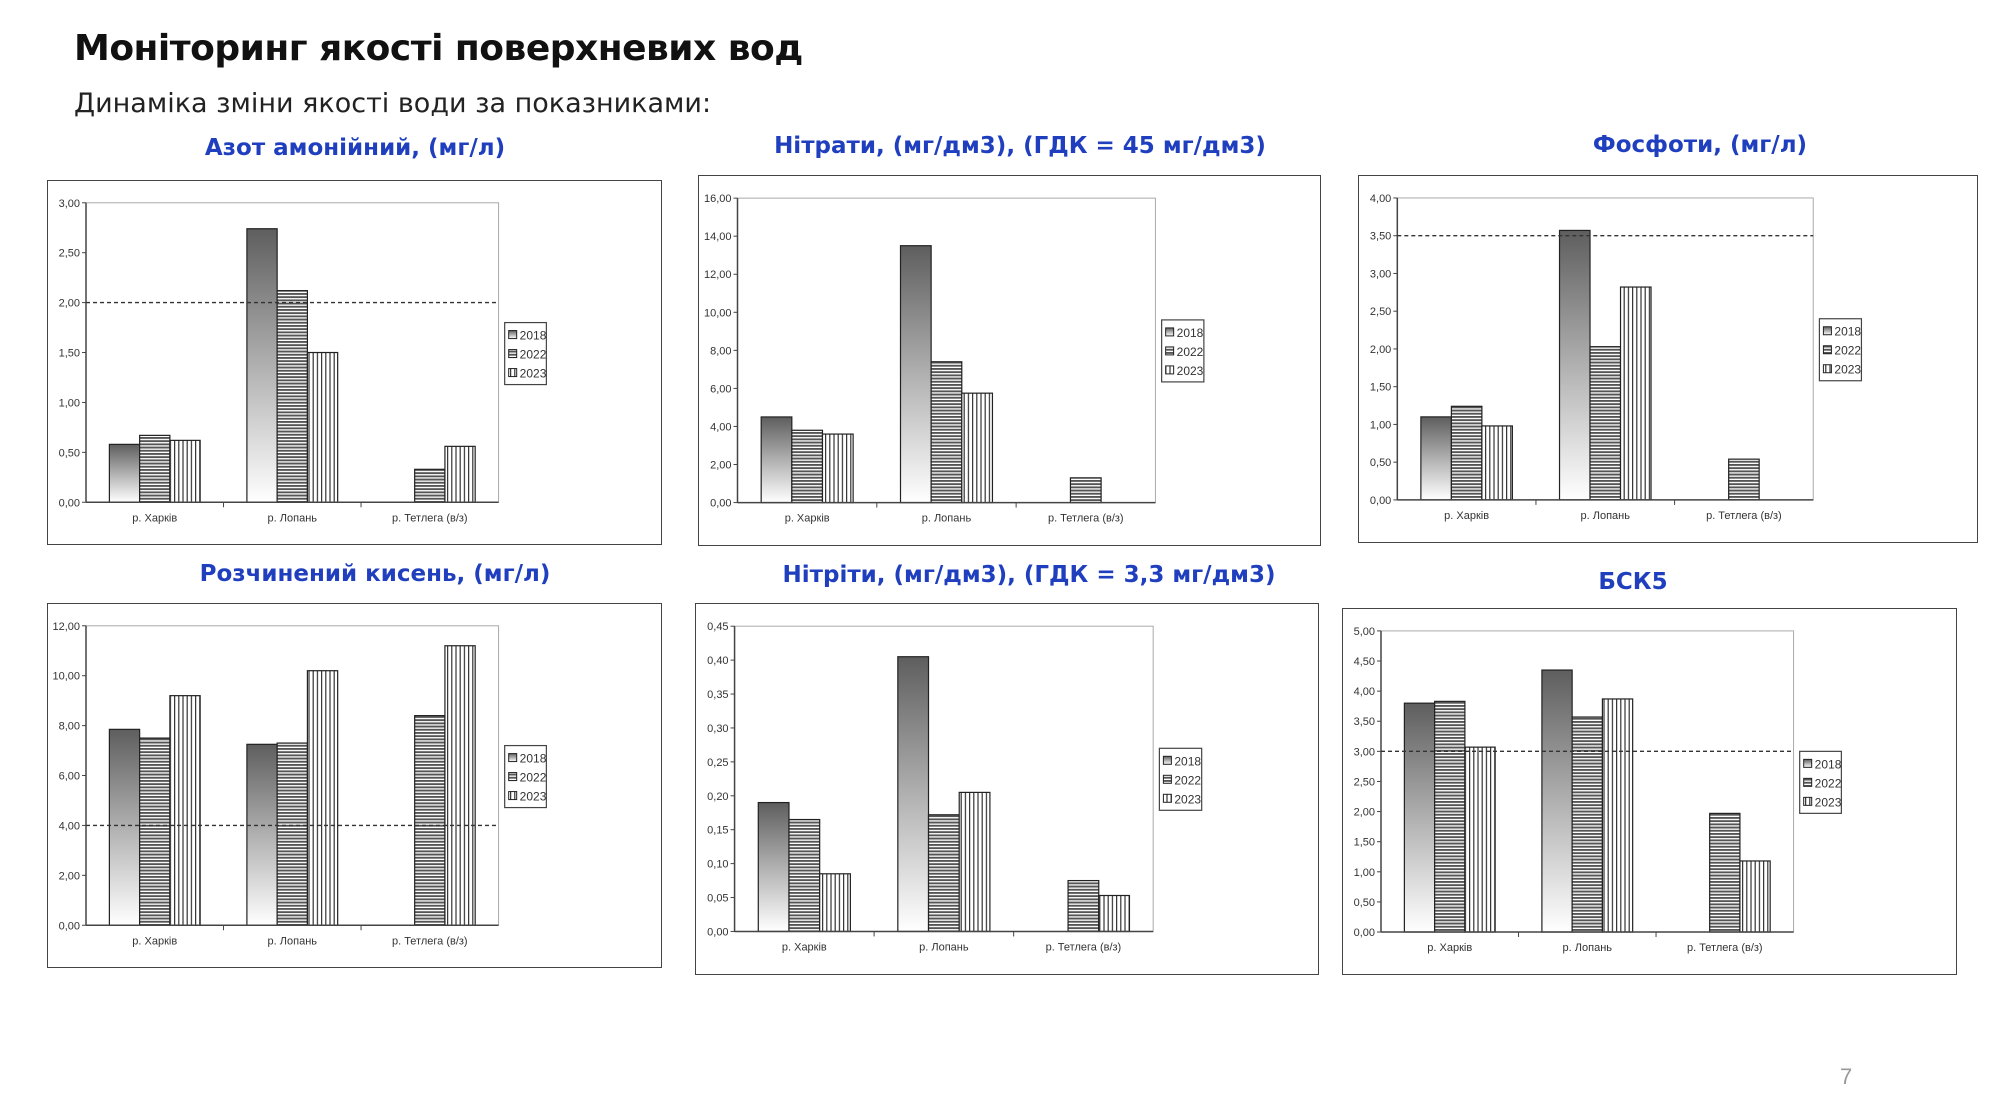 The image size is (2000, 1115). What do you see at coordinates (717, 865) in the screenshot?
I see `y-tick-label: 0,10` at bounding box center [717, 865].